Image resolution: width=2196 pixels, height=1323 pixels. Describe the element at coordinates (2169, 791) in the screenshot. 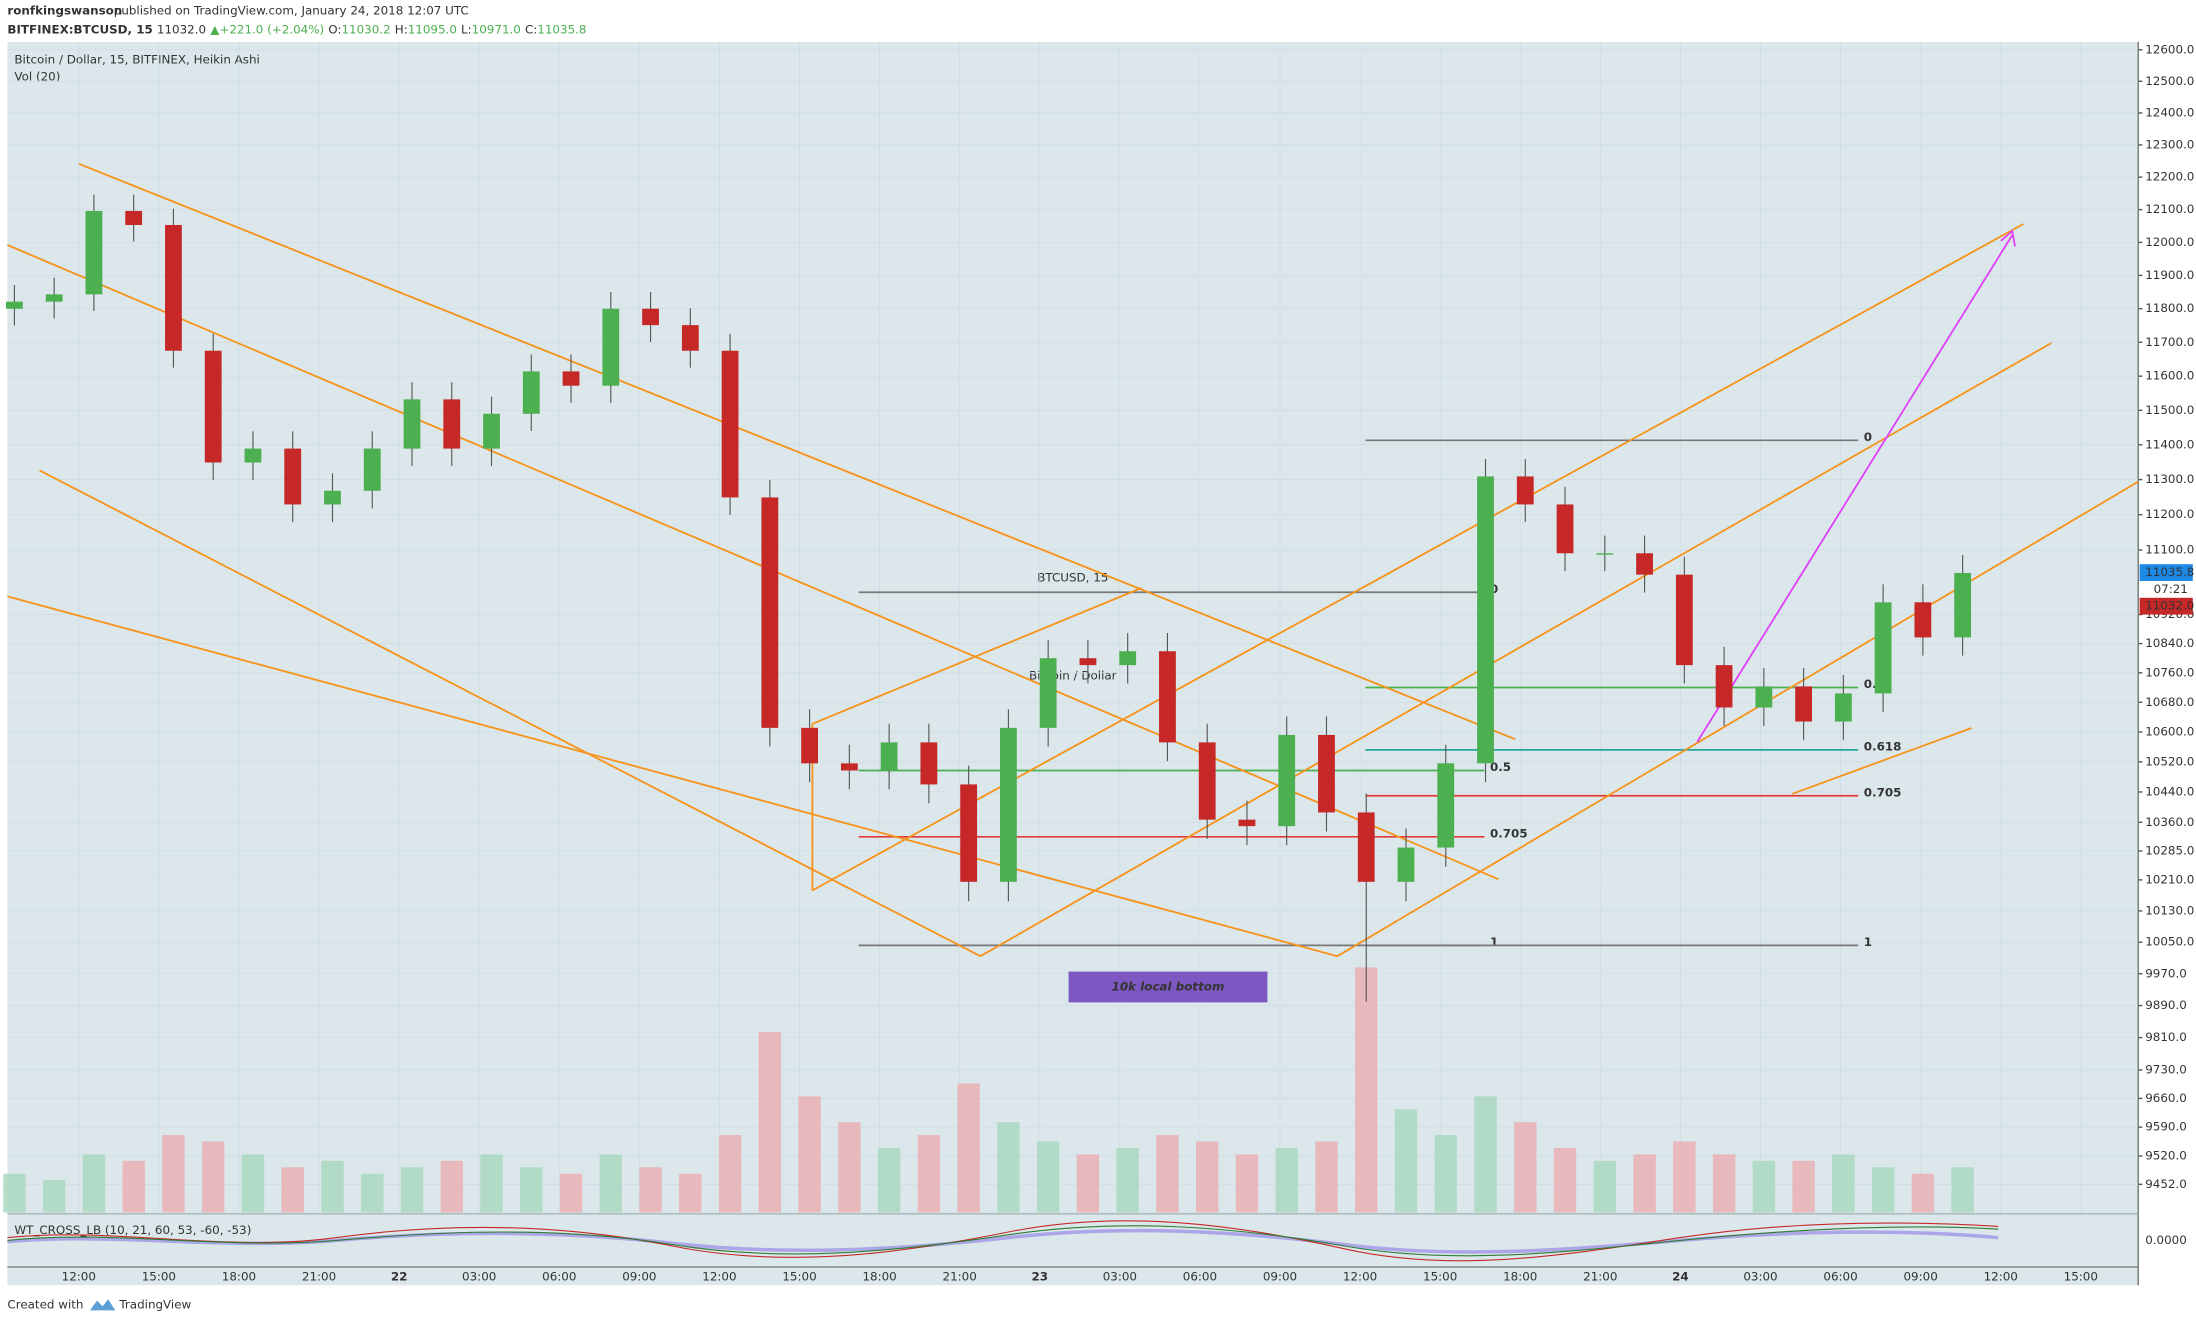

I see `y-tick-label: 10440.0` at that location.